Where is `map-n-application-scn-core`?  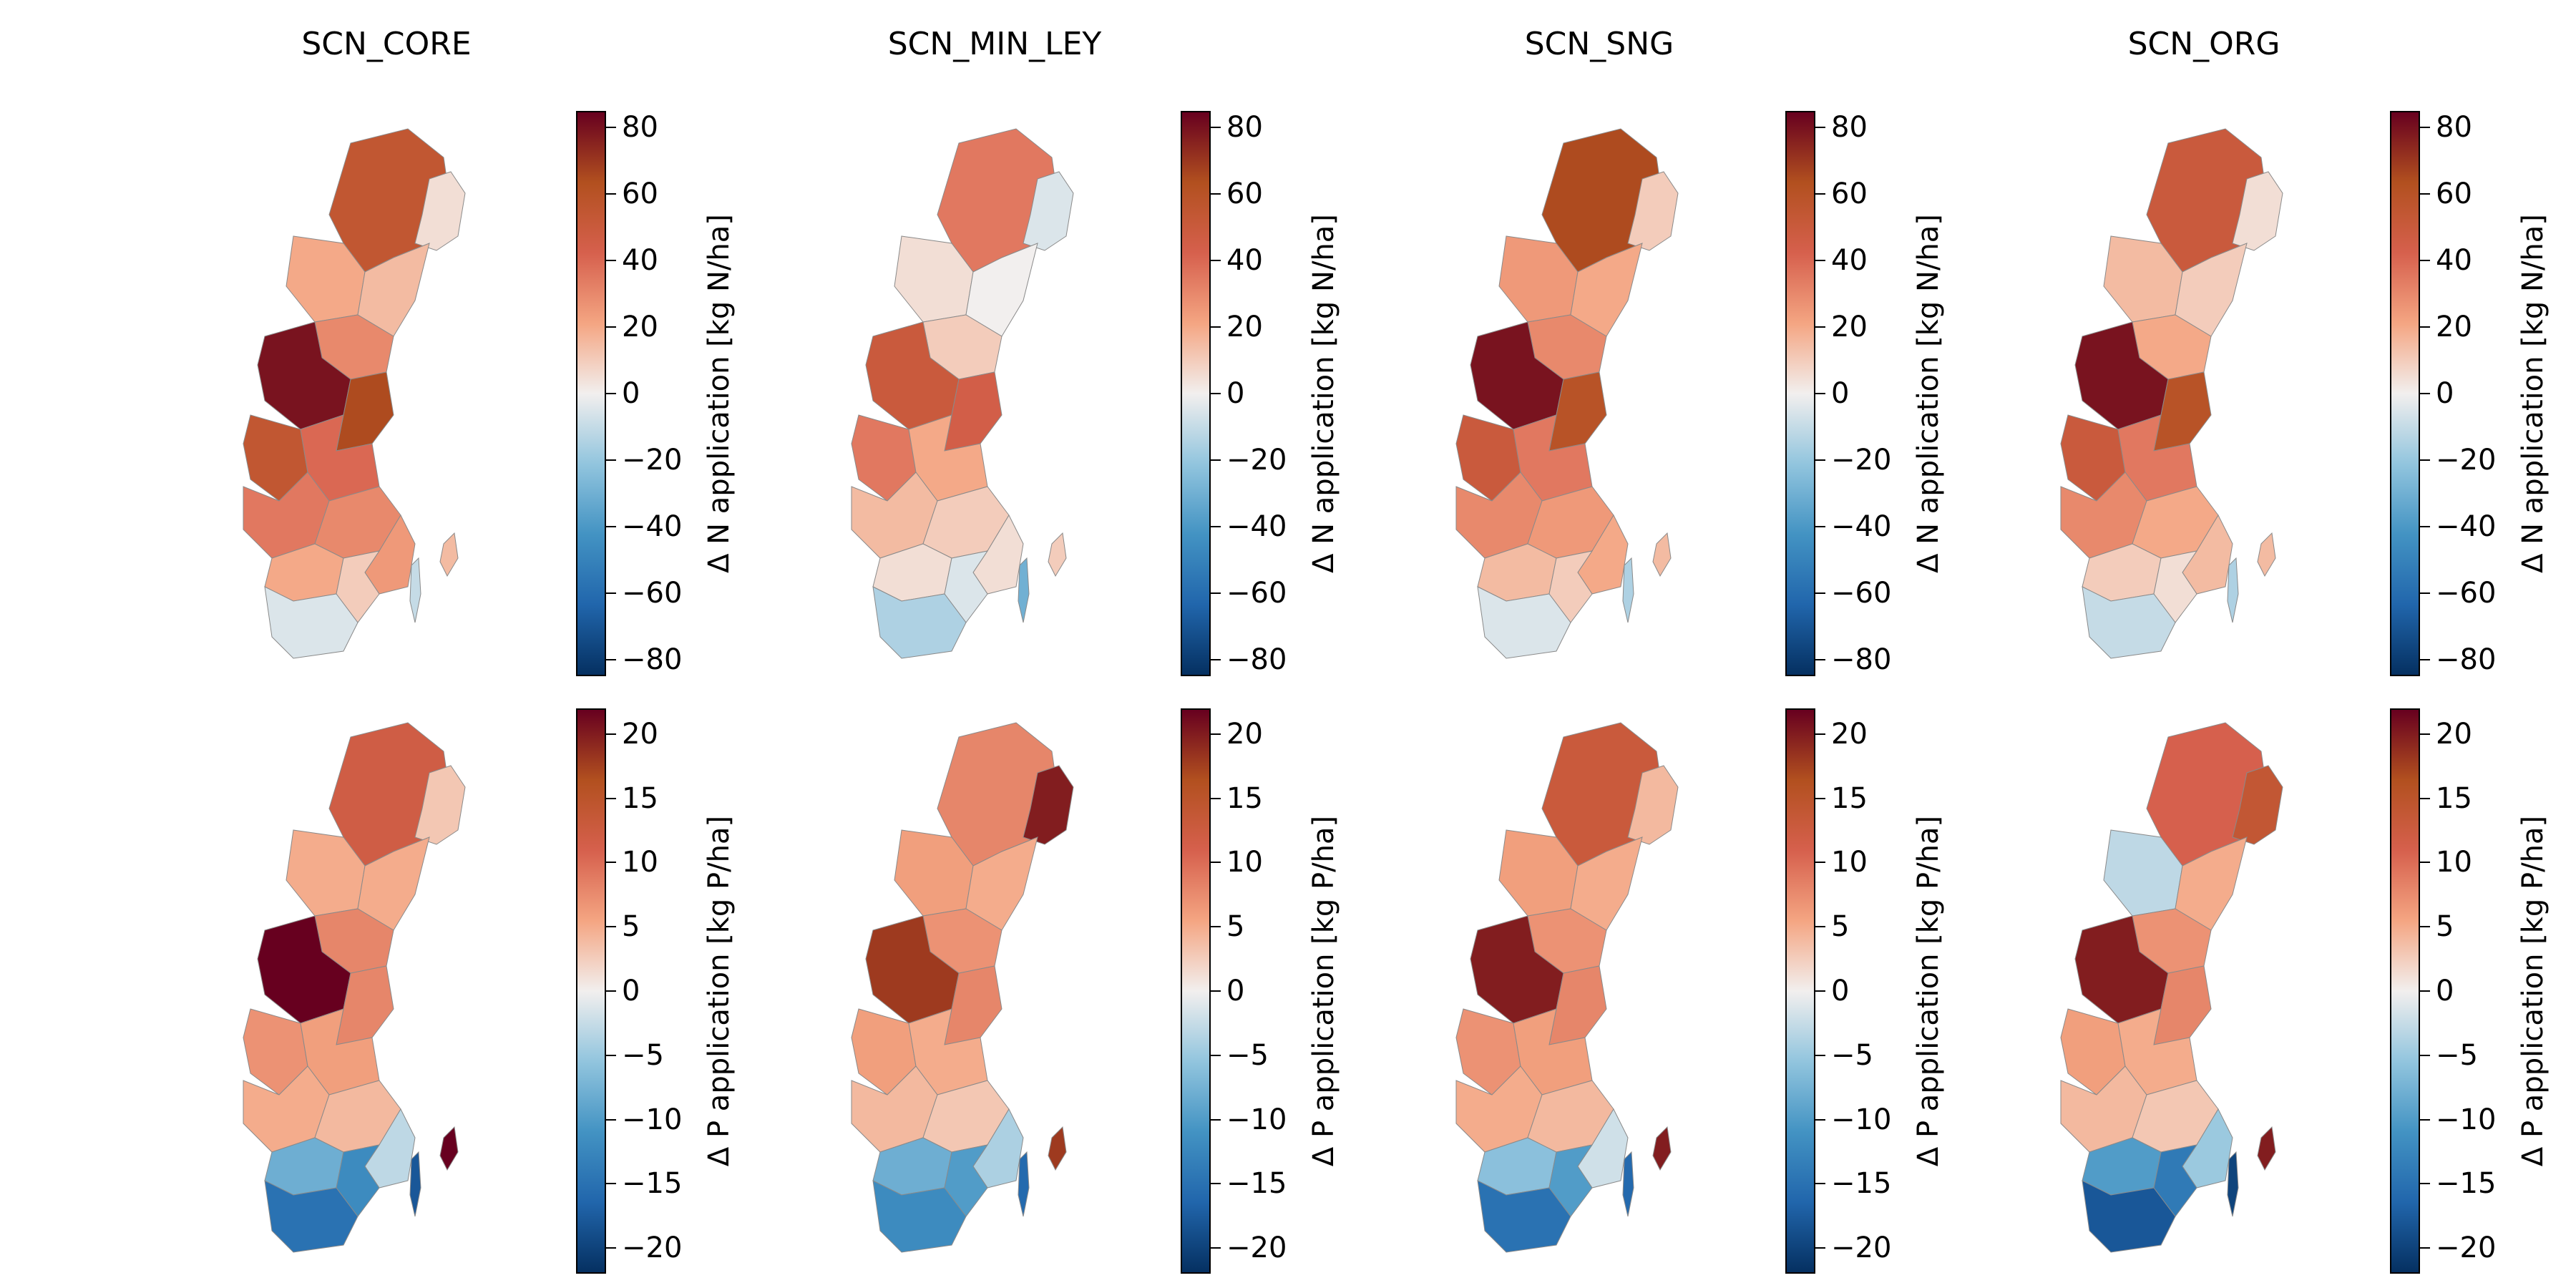
map-n-application-scn-core is located at coordinates (354, 393).